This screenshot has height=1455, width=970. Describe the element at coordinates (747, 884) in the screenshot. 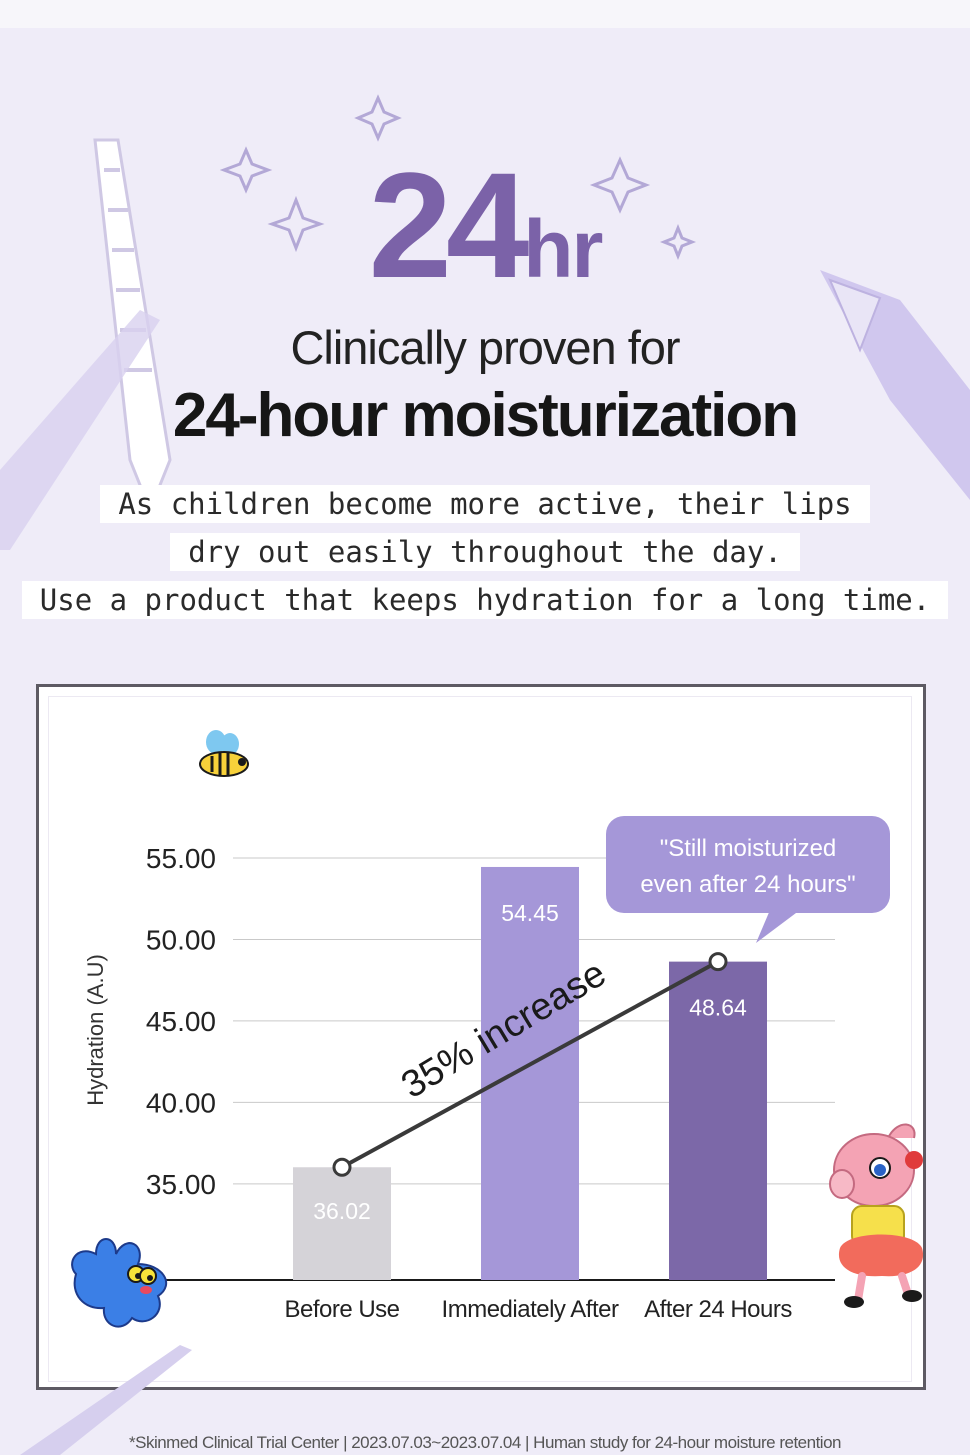

I see `callout-line2: even after 24 hours"` at that location.